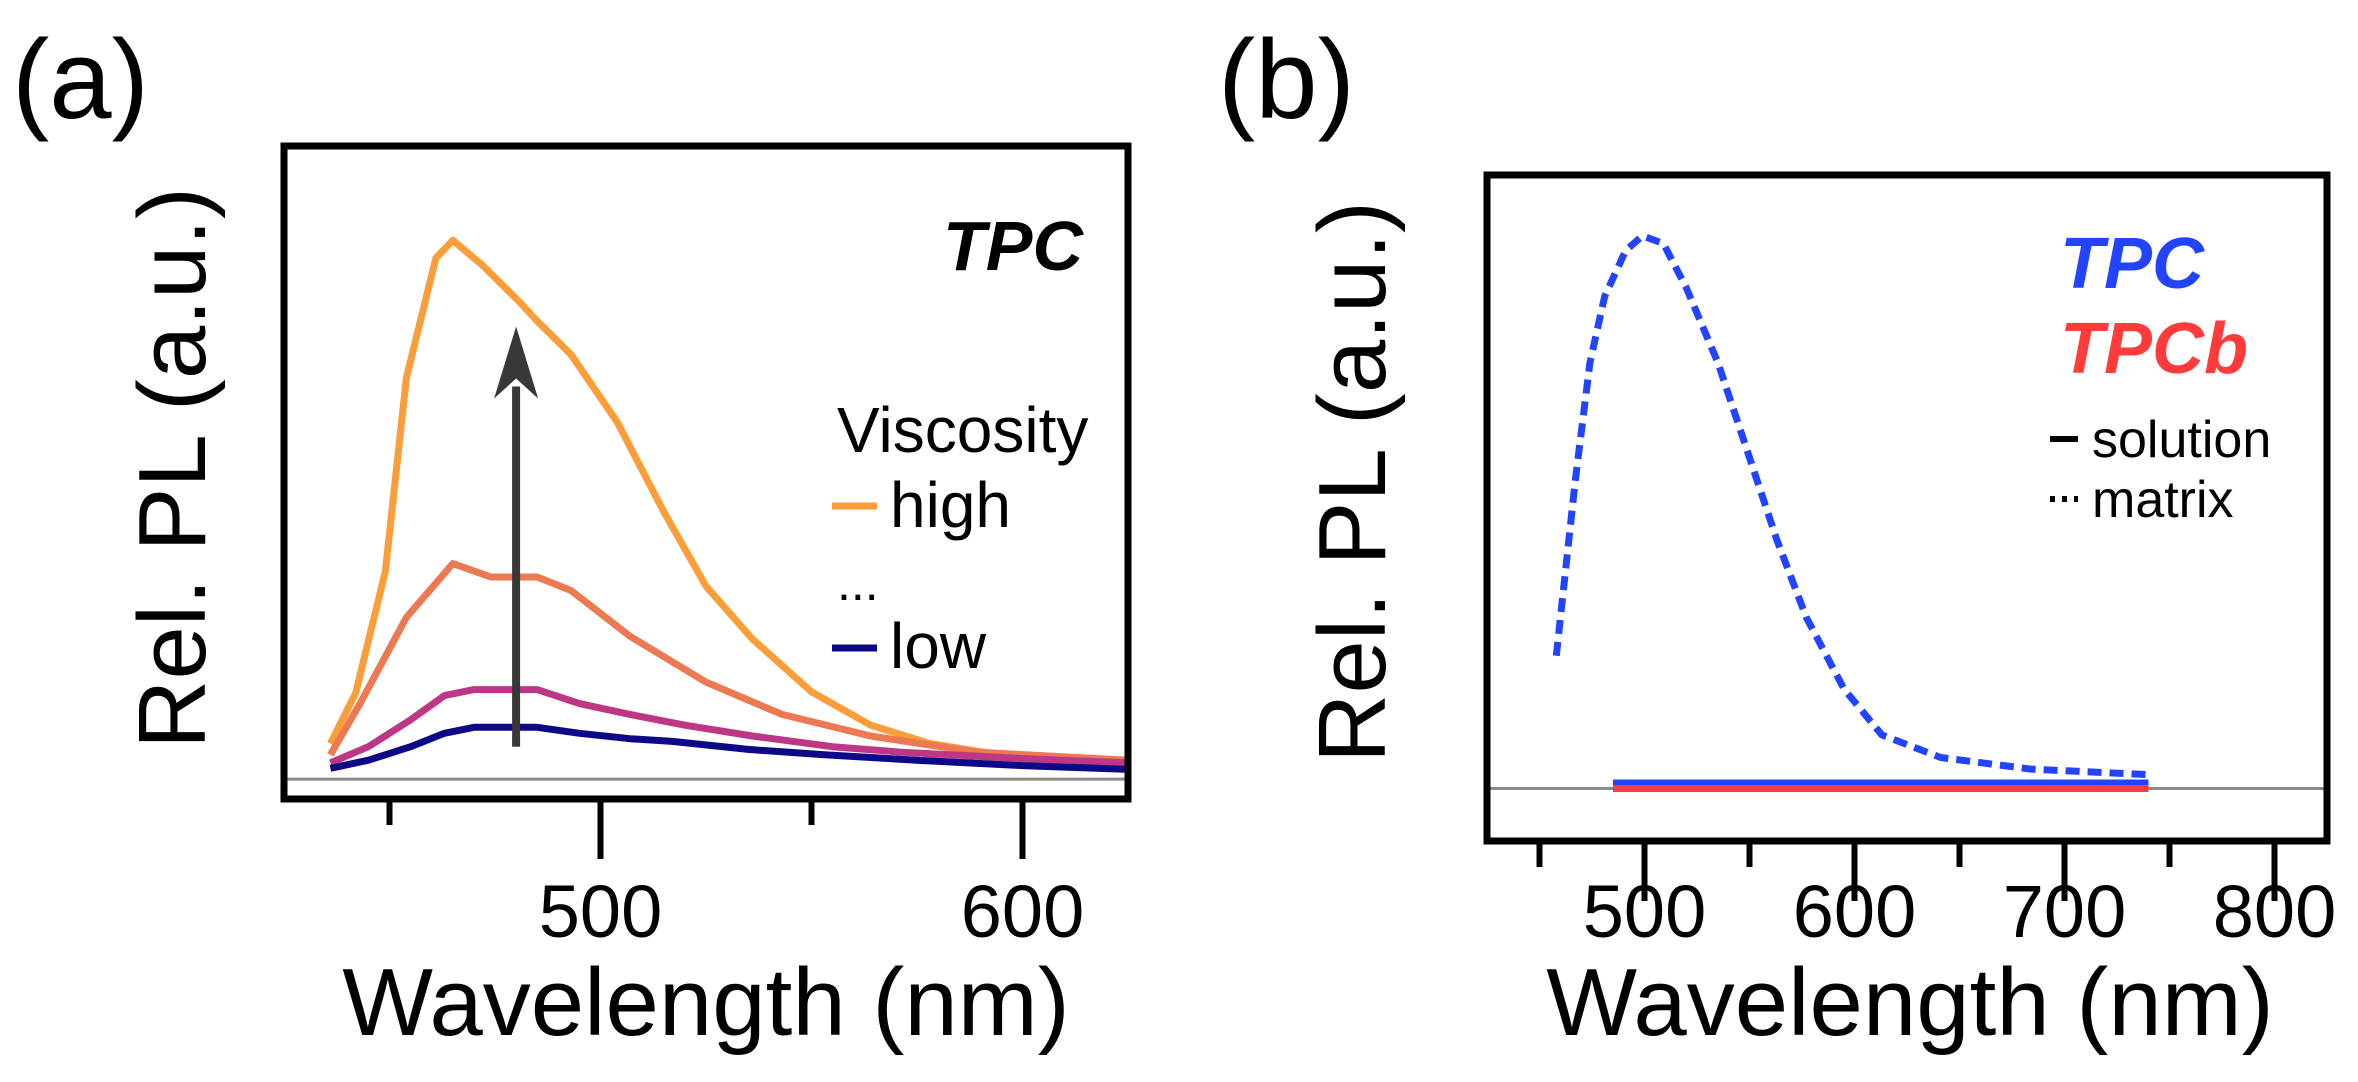 The height and width of the screenshot is (1082, 2358). Describe the element at coordinates (962, 430) in the screenshot. I see `legend-title-viscosity: Viscosity` at that location.